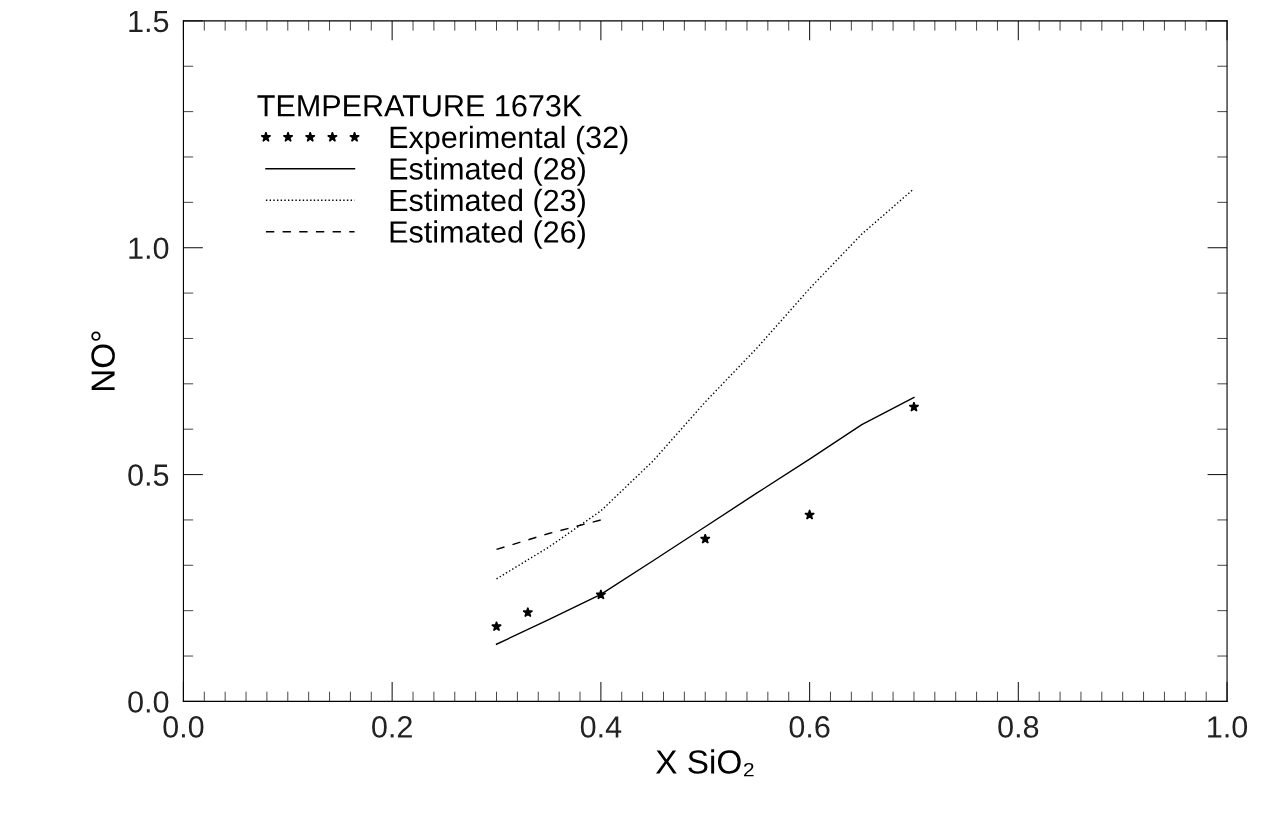 This screenshot has height=835, width=1265. I want to click on x-tick-label: 0.0, so click(183, 727).